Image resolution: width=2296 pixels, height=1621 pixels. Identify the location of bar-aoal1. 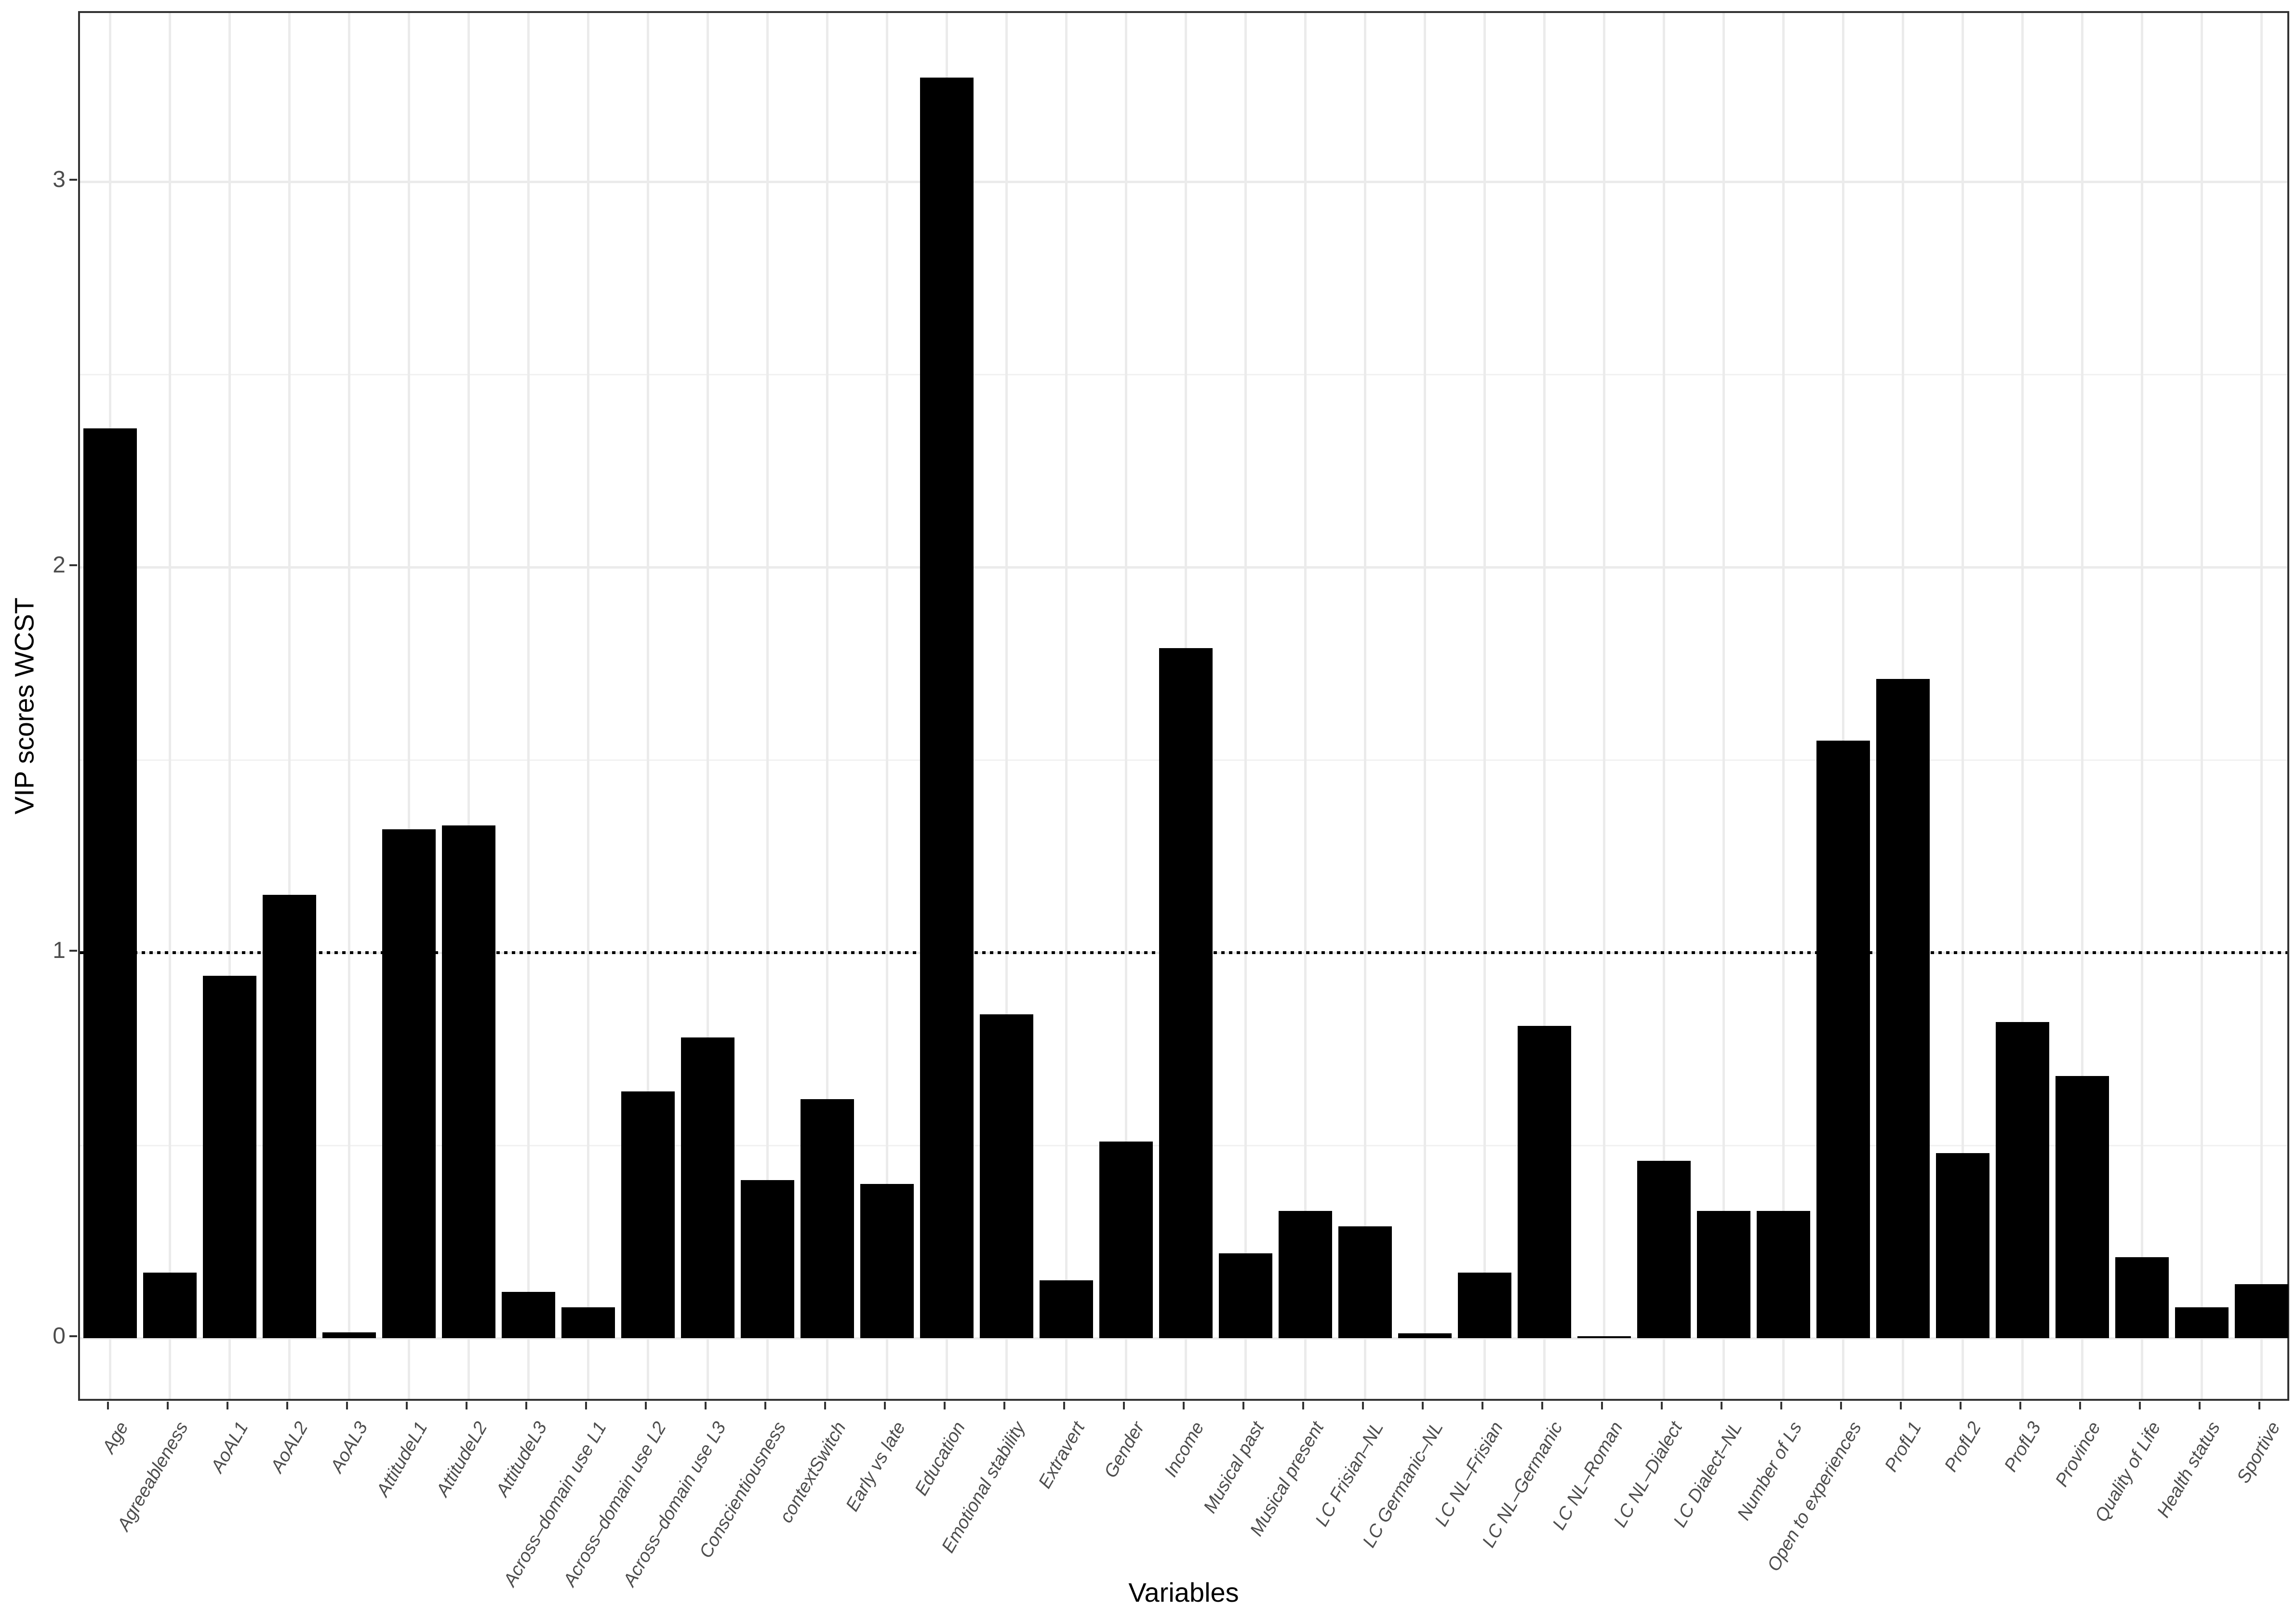
(230, 1157).